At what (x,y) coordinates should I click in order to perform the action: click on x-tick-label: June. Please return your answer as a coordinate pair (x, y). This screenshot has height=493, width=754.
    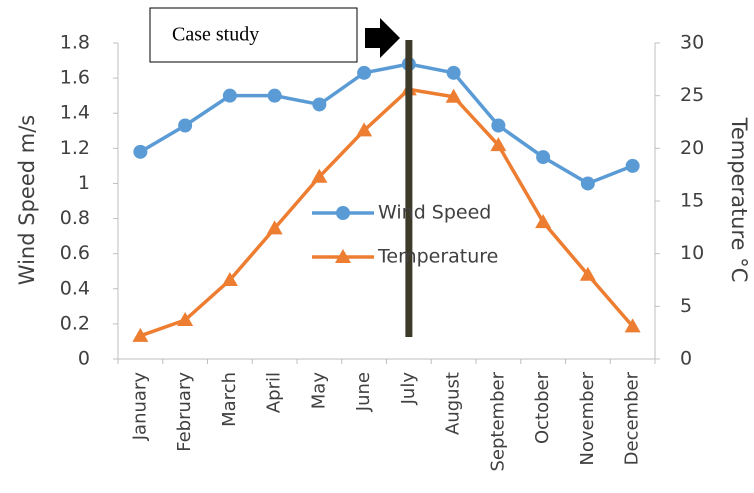
    Looking at the image, I should click on (363, 392).